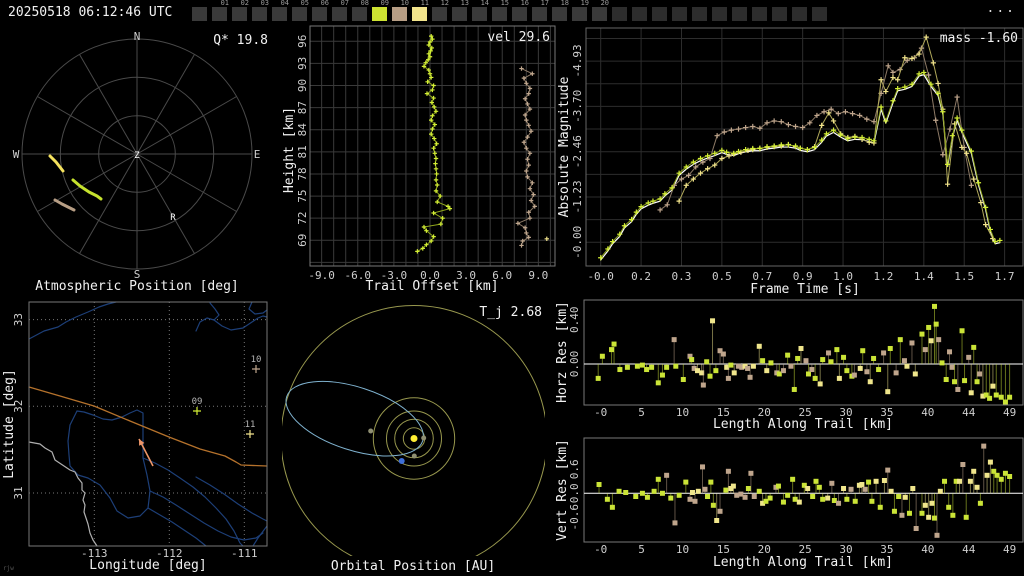  Describe the element at coordinates (969, 549) in the screenshot. I see `tick-label: 44` at that location.